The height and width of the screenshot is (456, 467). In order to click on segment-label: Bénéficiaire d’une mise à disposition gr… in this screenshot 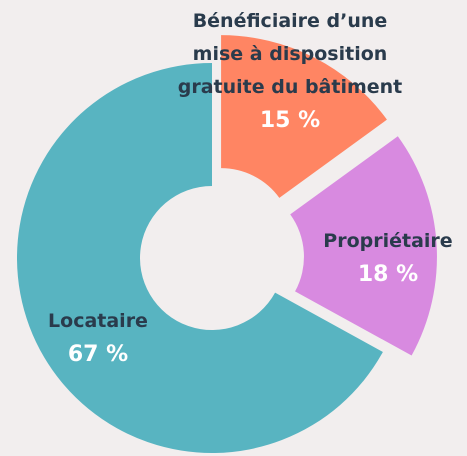, I will do `click(290, 71)`.